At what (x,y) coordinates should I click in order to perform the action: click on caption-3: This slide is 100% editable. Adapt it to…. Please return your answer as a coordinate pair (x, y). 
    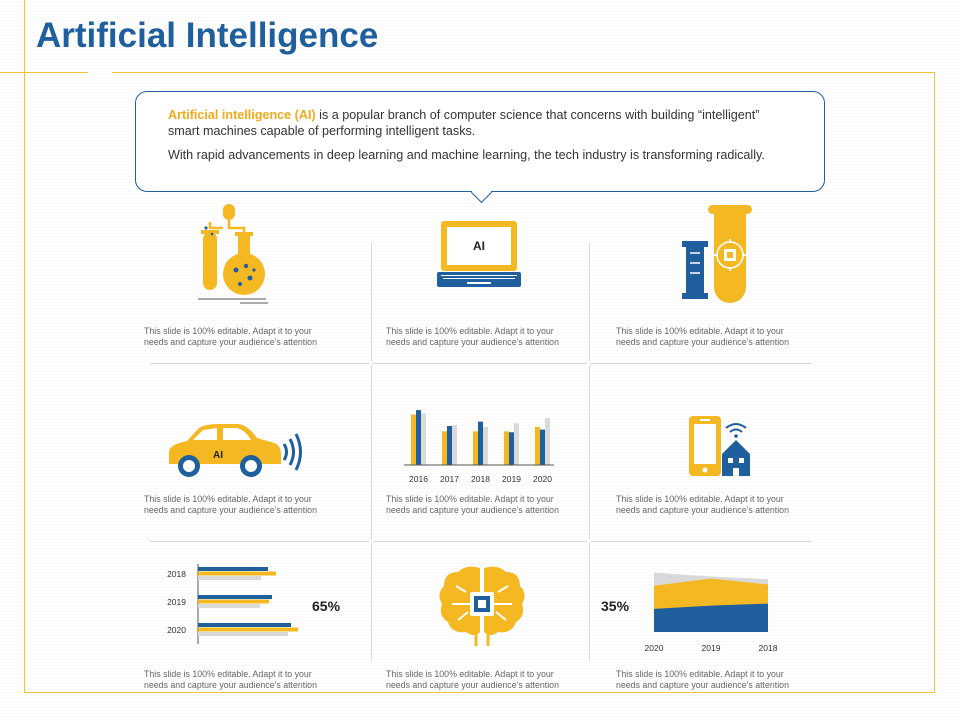
    Looking at the image, I should click on (716, 337).